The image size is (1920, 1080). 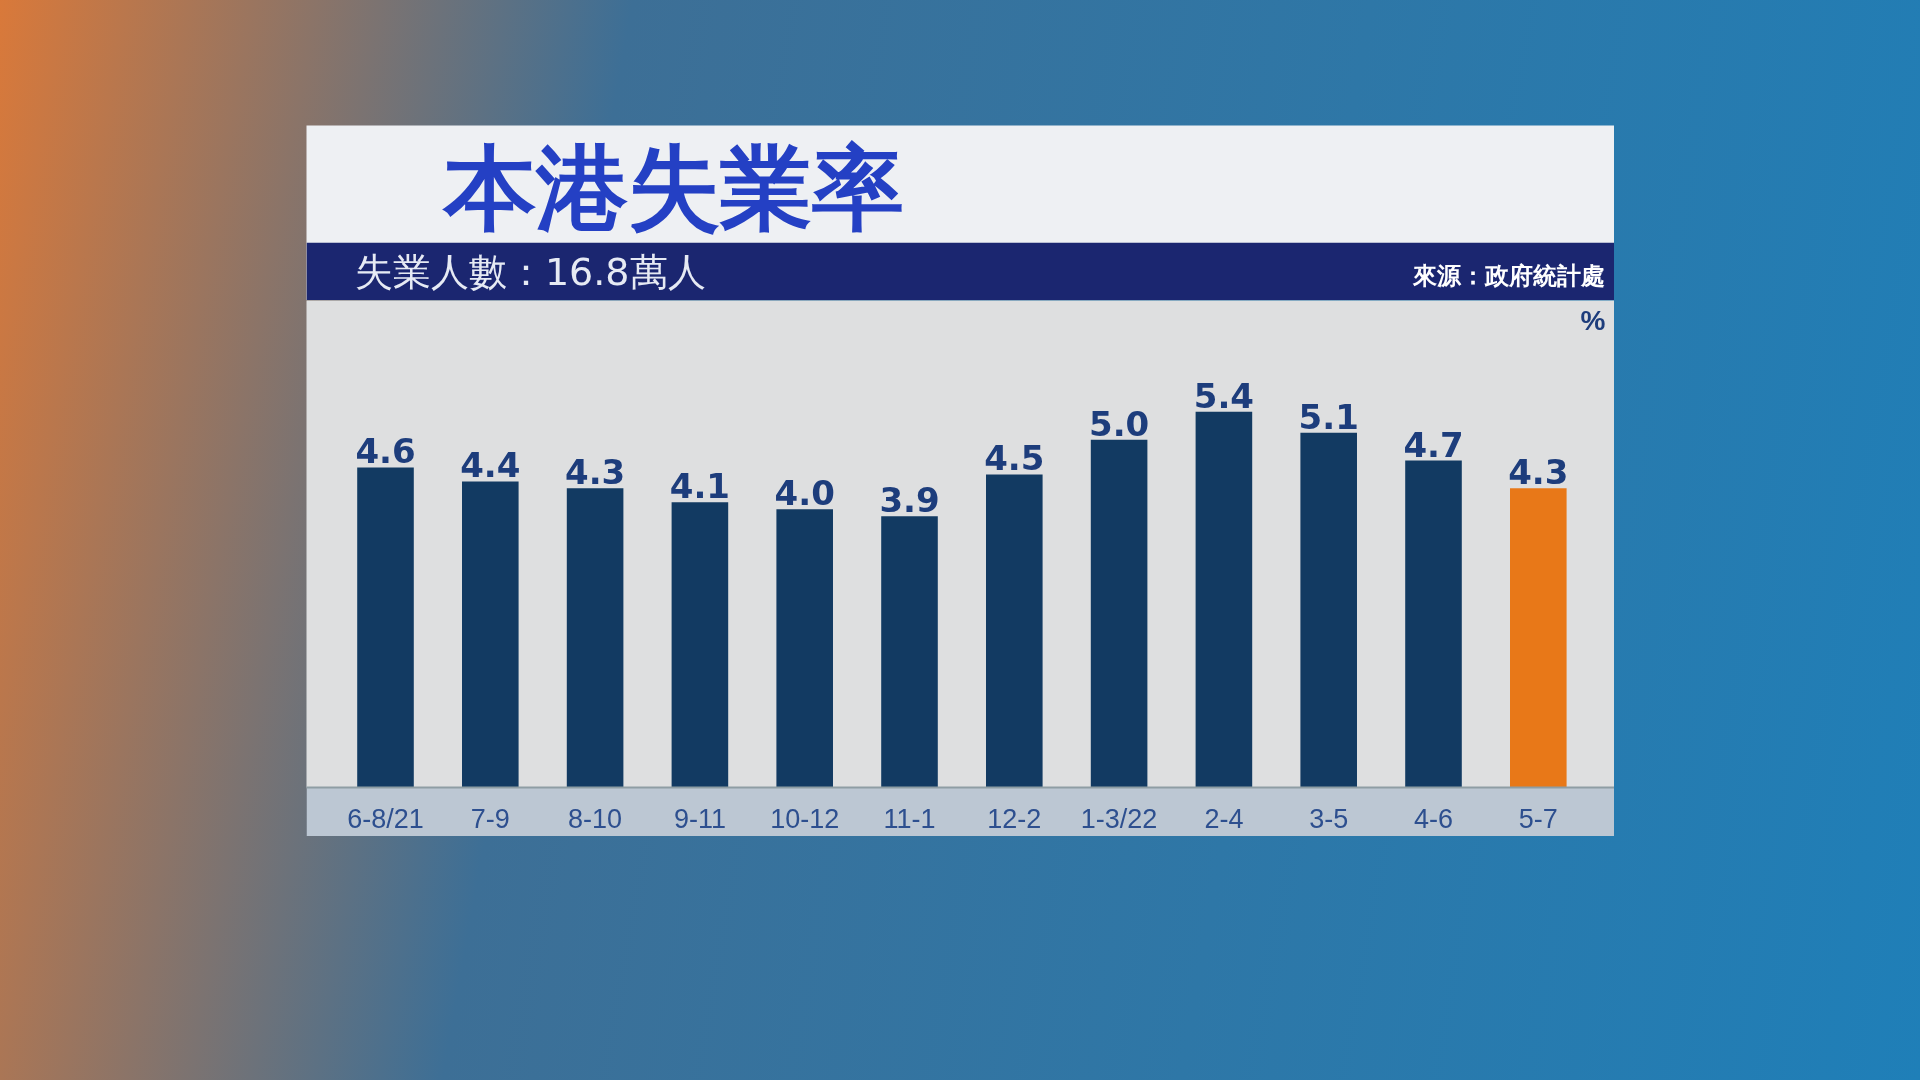 I want to click on x-tick-label: 3-5, so click(x=1329, y=818).